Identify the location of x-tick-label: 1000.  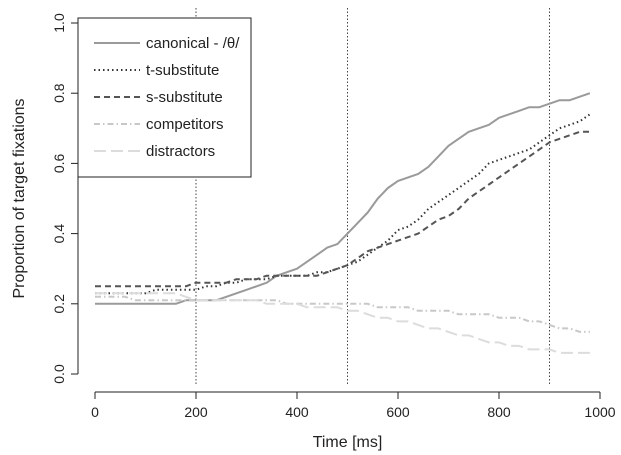
(599, 412).